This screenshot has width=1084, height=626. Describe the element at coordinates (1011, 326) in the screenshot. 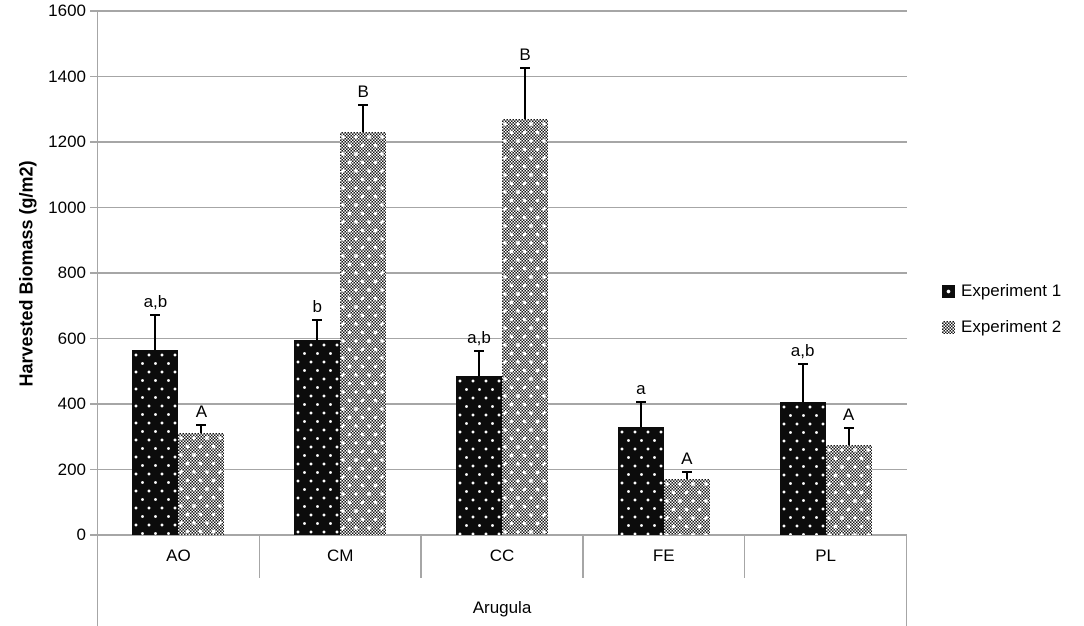

I see `legend-label: Experiment 2` at that location.